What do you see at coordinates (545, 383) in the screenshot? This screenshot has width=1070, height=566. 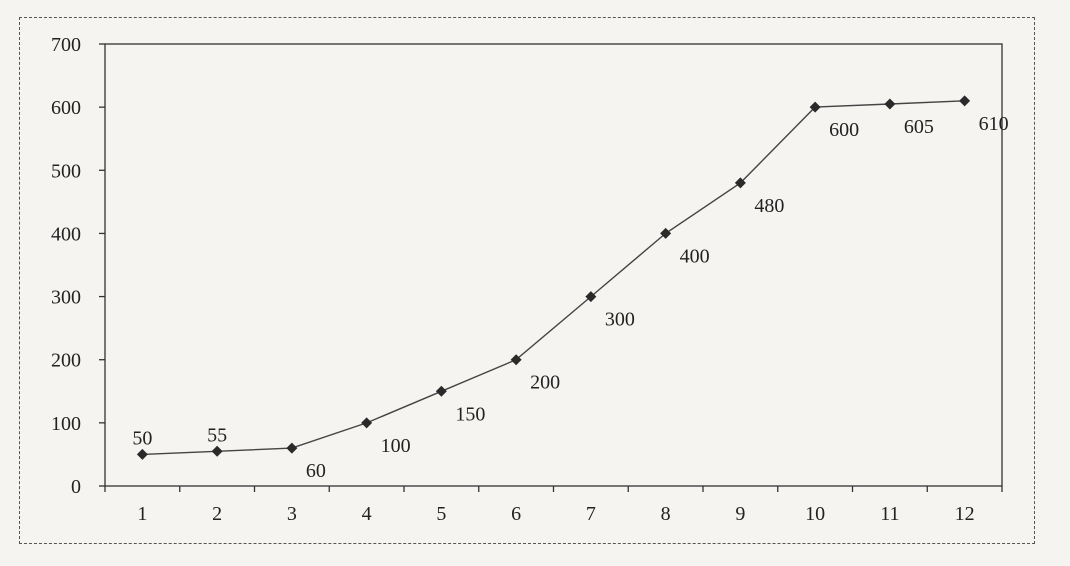 I see `data-label: 200` at bounding box center [545, 383].